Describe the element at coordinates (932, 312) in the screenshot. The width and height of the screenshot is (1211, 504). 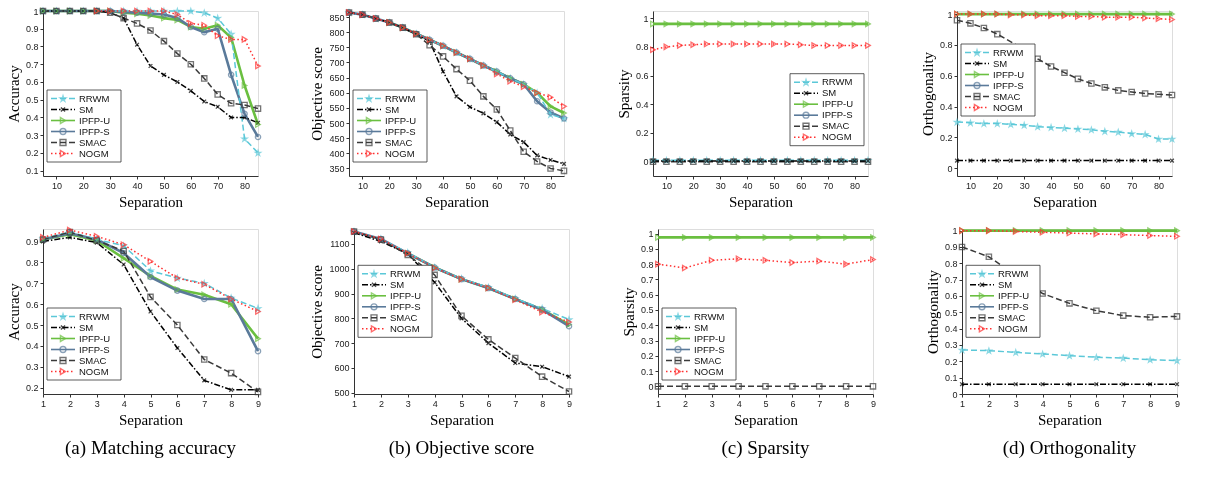
I see `y-axis-title: Orthogonality` at that location.